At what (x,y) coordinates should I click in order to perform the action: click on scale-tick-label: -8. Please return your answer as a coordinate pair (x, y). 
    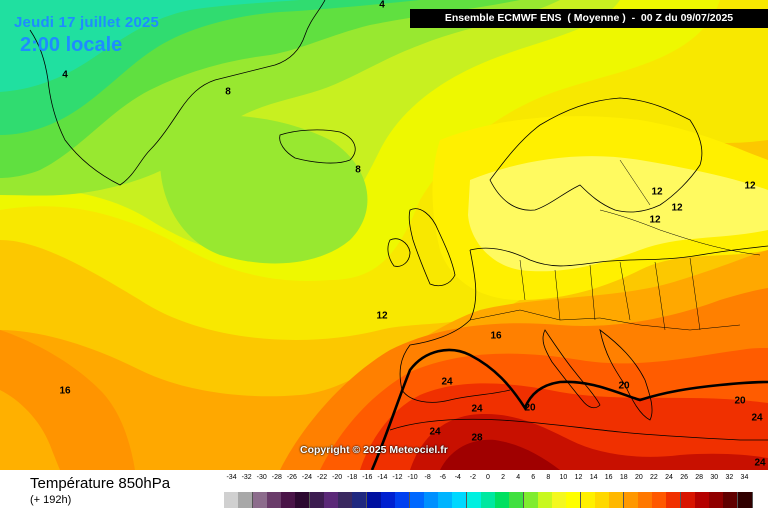
    Looking at the image, I should click on (427, 477).